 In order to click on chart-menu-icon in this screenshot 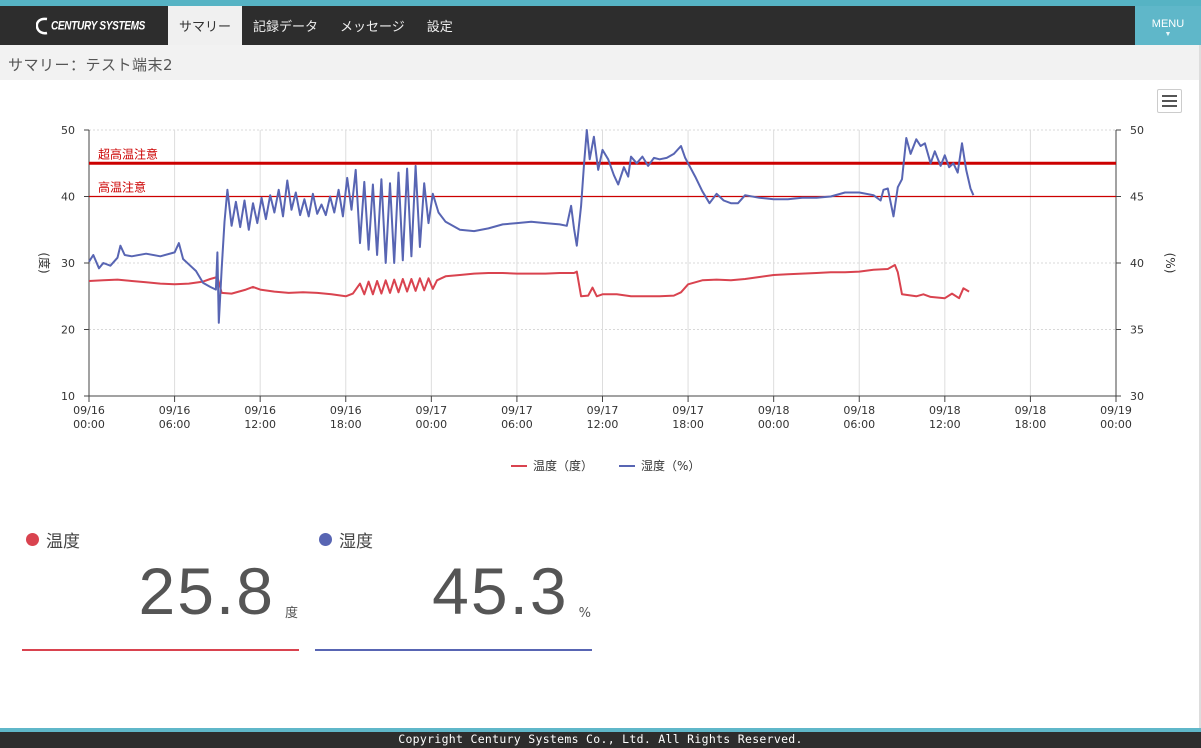, I will do `click(1169, 101)`.